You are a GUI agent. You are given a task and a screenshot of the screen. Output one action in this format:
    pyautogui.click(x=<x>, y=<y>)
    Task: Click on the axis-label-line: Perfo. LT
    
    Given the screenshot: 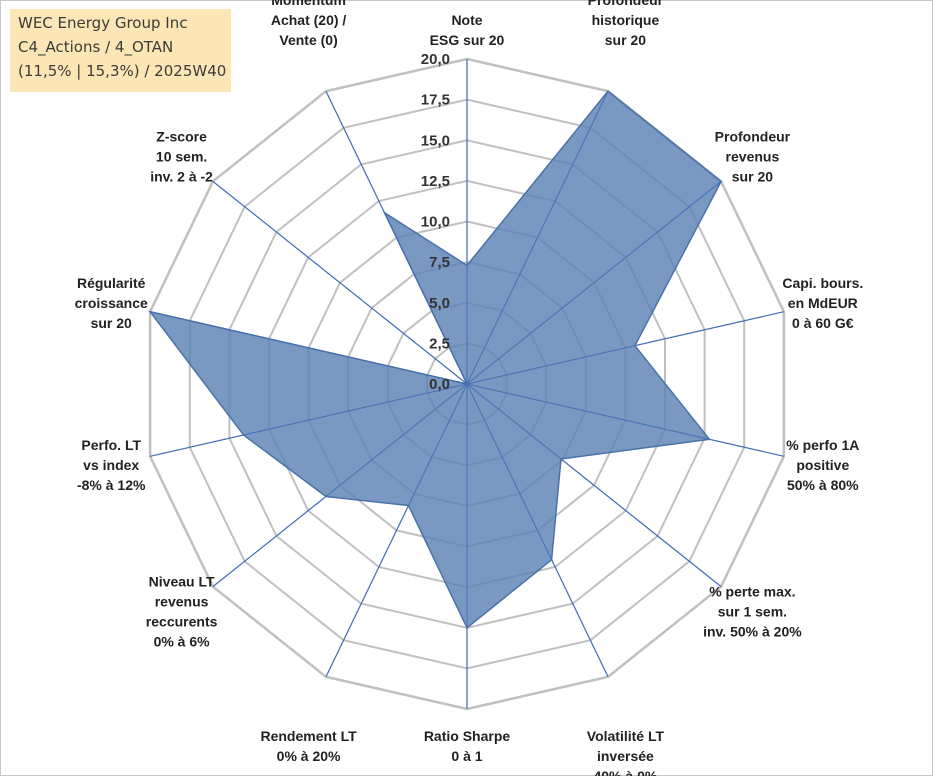 What is the action you would take?
    pyautogui.click(x=111, y=445)
    